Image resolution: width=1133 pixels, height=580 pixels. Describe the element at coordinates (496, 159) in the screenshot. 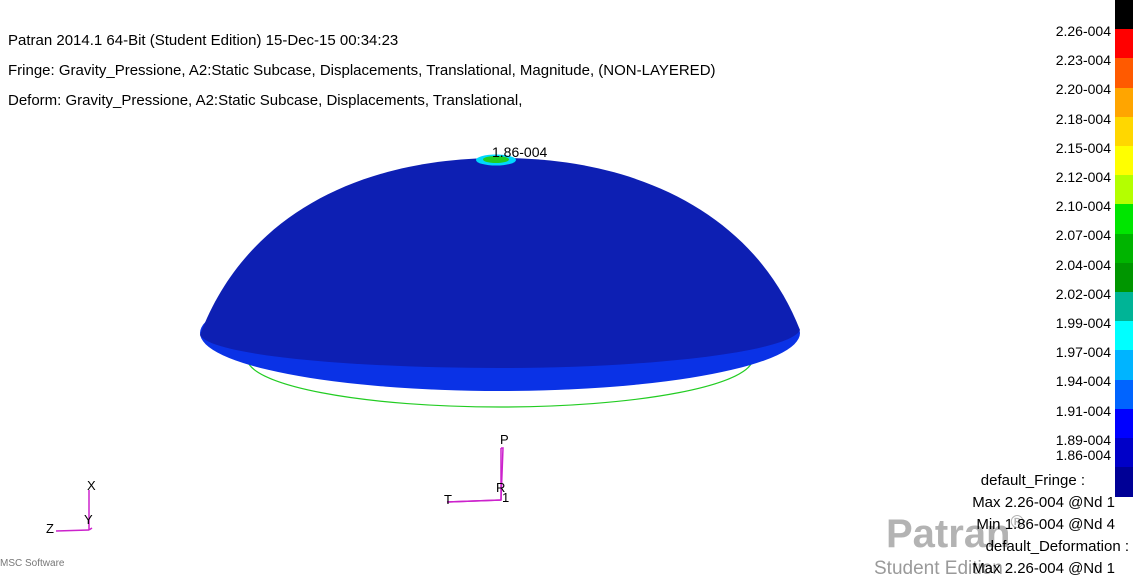

I see `apex-fringe-inner` at that location.